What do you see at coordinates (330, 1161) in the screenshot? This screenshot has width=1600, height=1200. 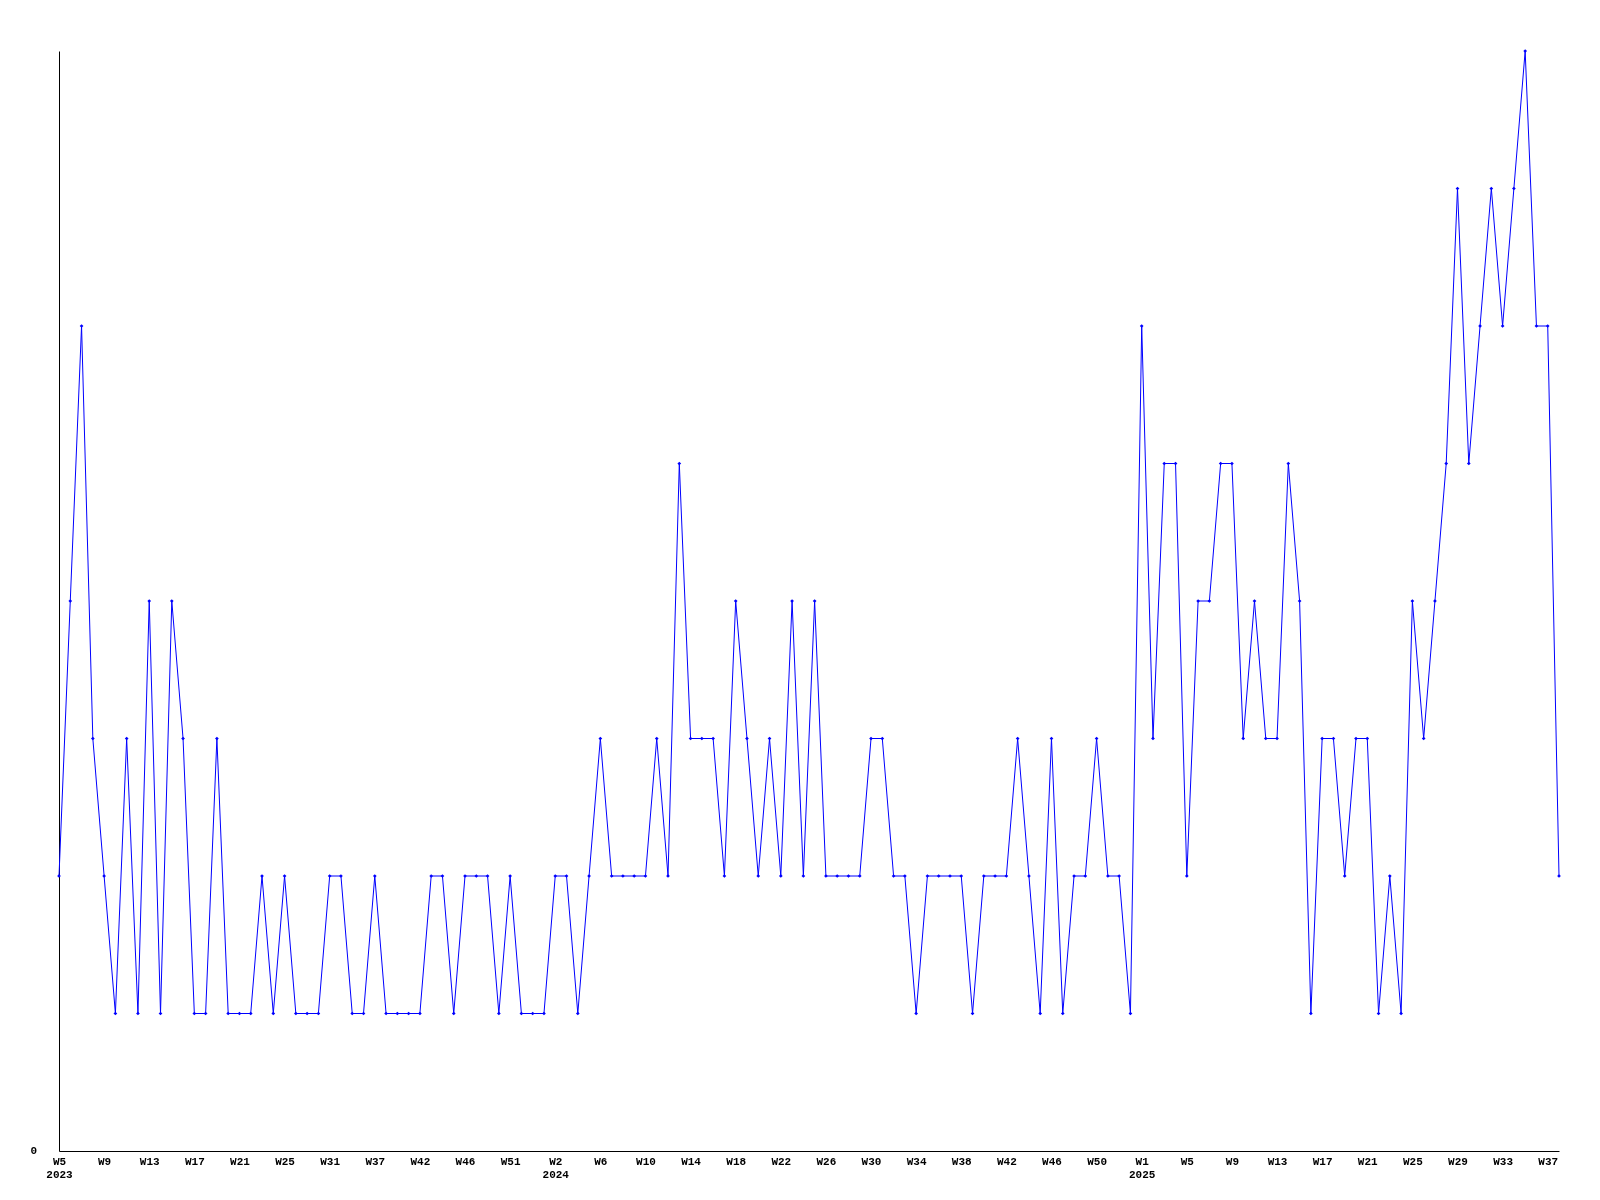 I see `x-tick-label: W31` at bounding box center [330, 1161].